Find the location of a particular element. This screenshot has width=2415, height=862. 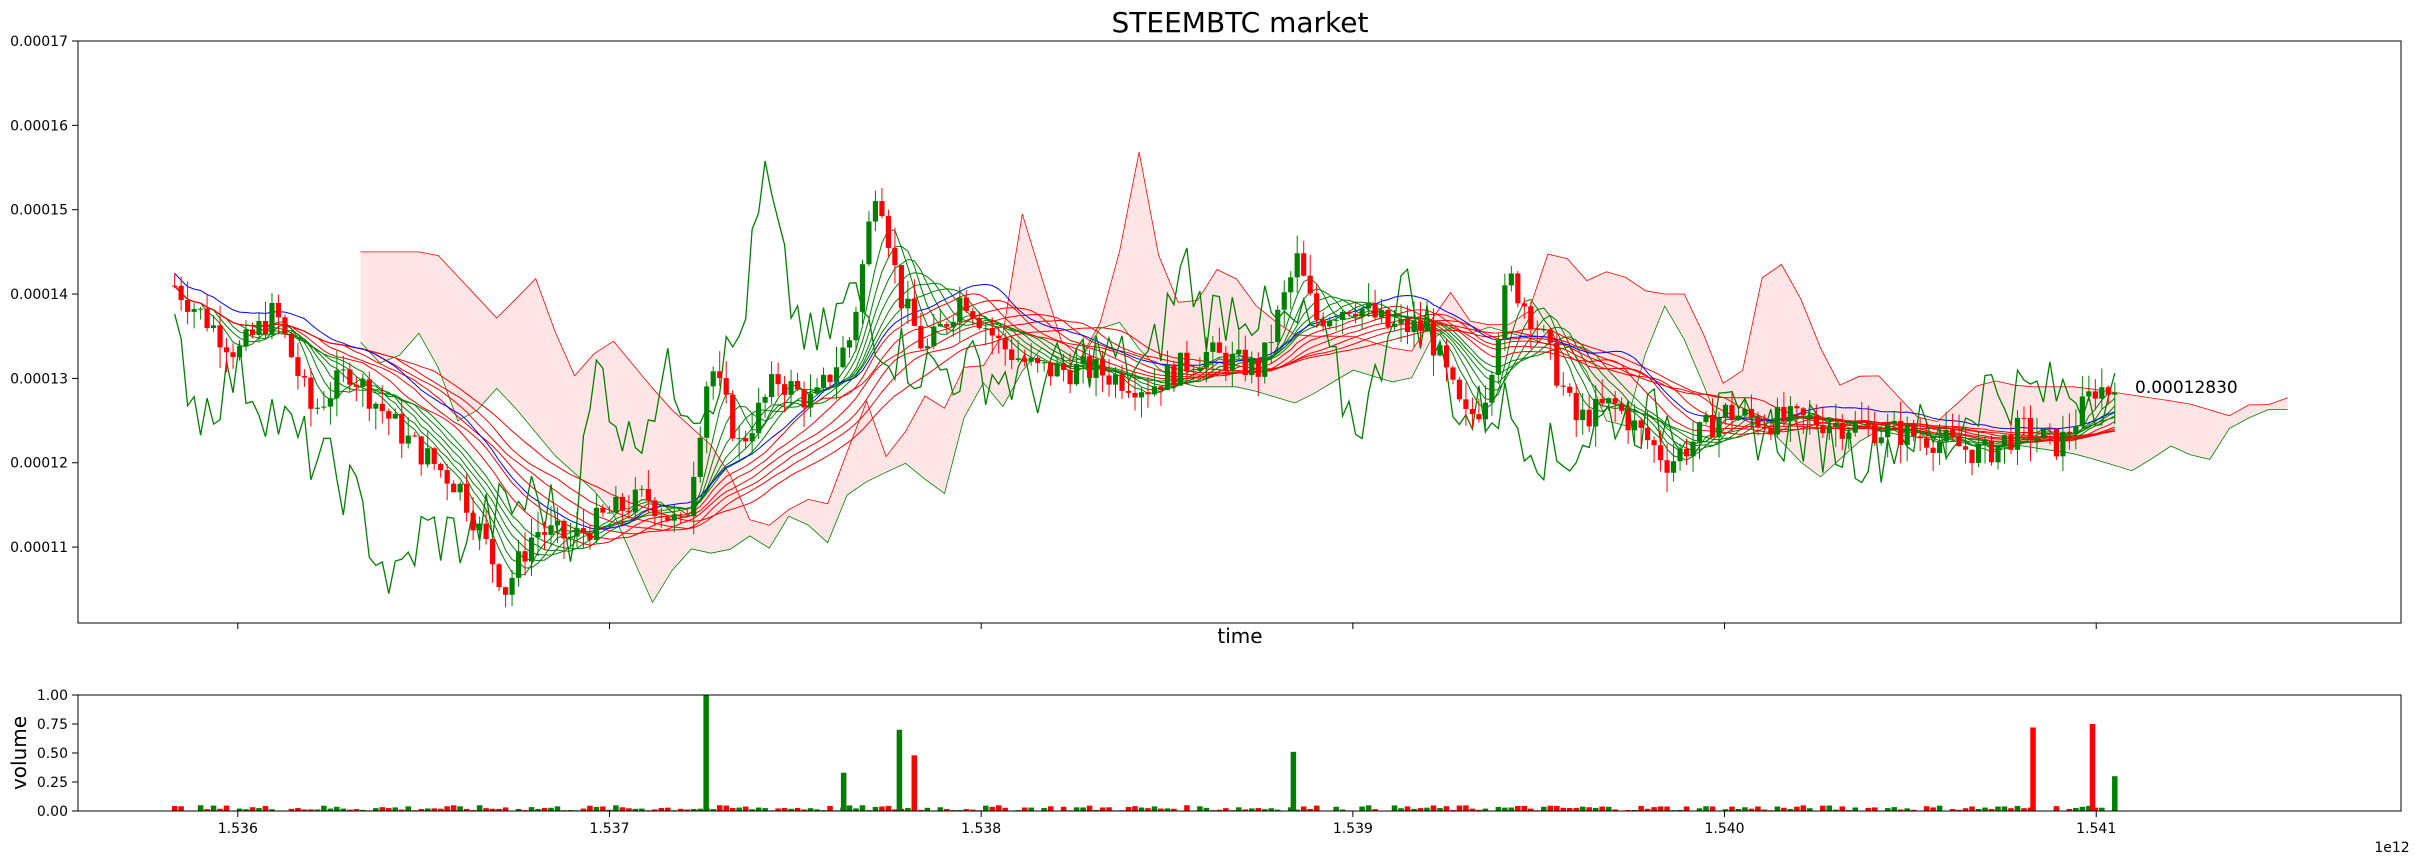

price-y-tick-label: 0.00017 is located at coordinates (39, 42).